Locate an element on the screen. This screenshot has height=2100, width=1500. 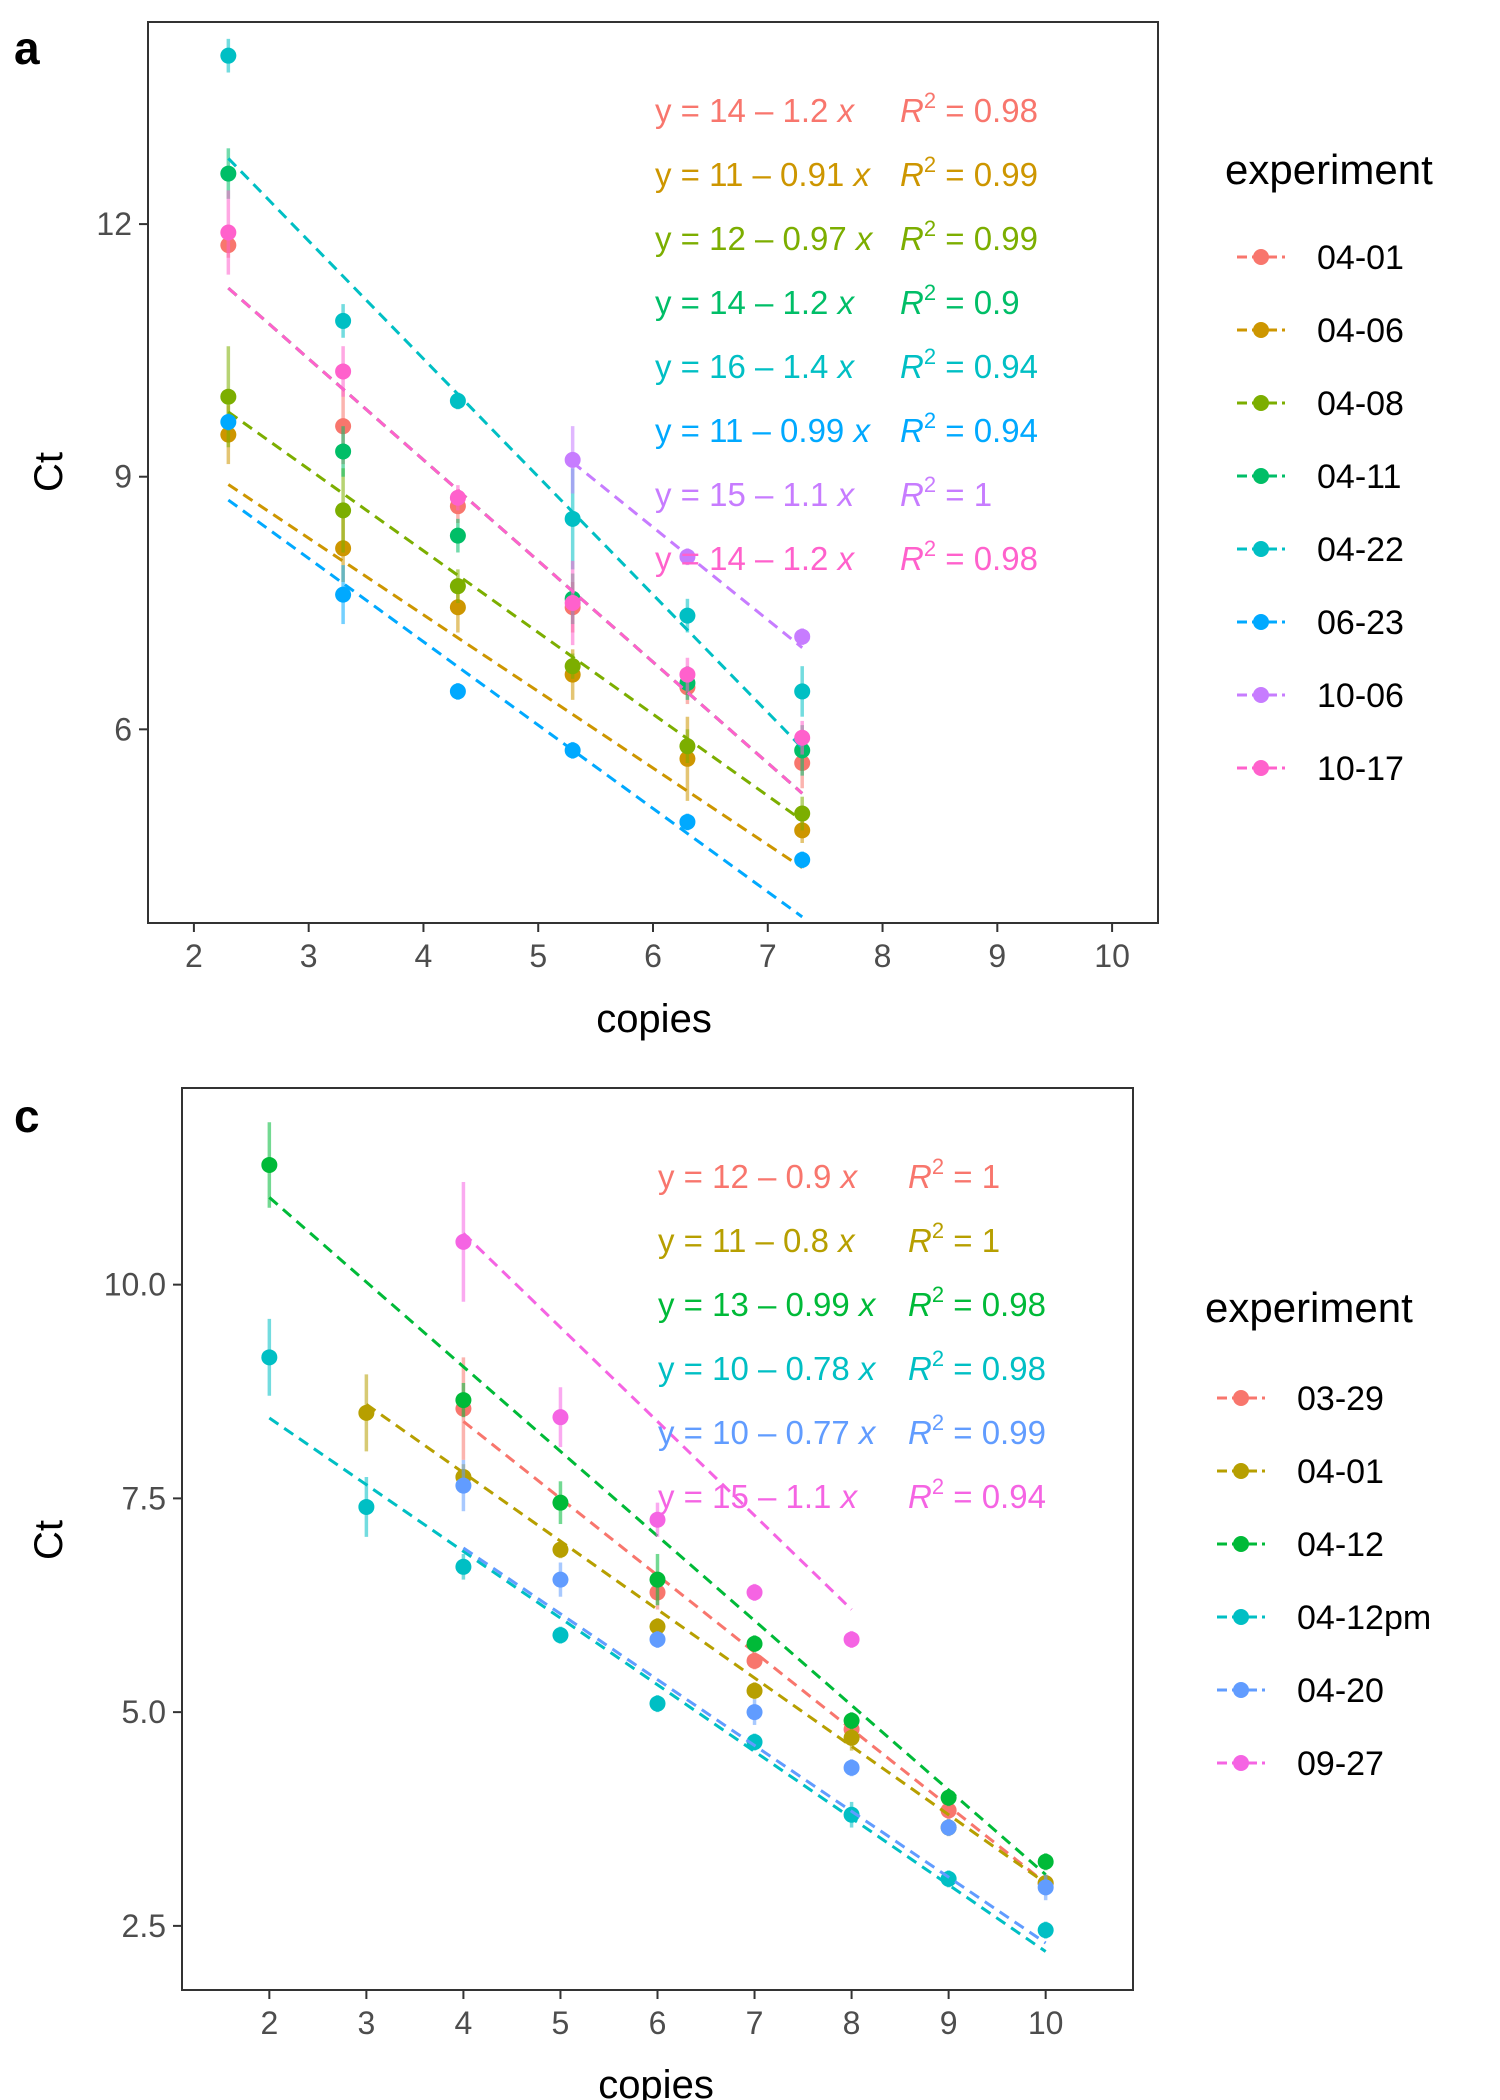
x-tick-label: 4 is located at coordinates (424, 956).